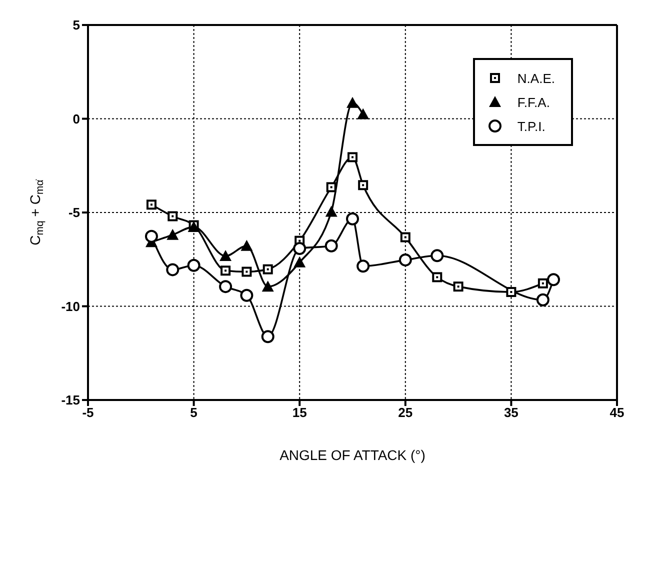 This screenshot has width=645, height=586. What do you see at coordinates (88, 412) in the screenshot?
I see `x-tick-label: -5` at bounding box center [88, 412].